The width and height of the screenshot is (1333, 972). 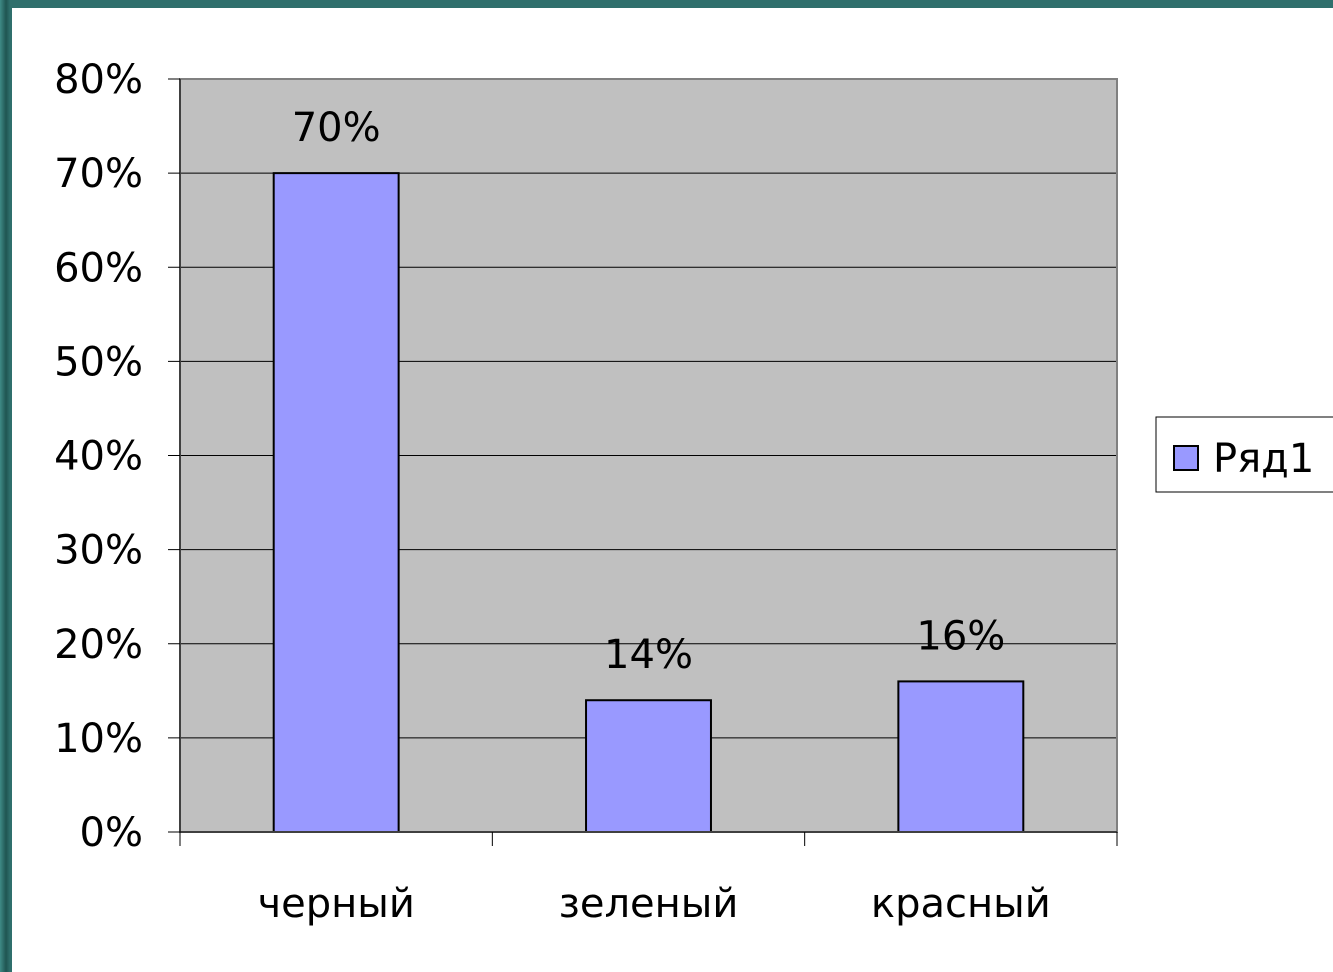 I want to click on y-tick-label: 50%, so click(x=98, y=362).